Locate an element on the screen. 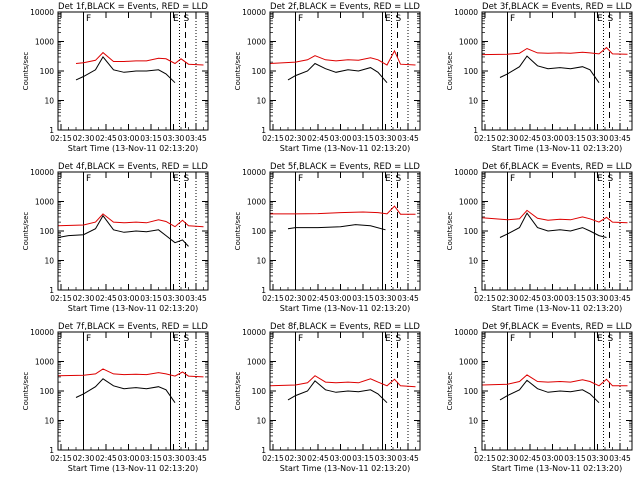 The height and width of the screenshot is (480, 640). panel-title: Det 2f,BLACK = Events, RED = LLD is located at coordinates (345, 7).